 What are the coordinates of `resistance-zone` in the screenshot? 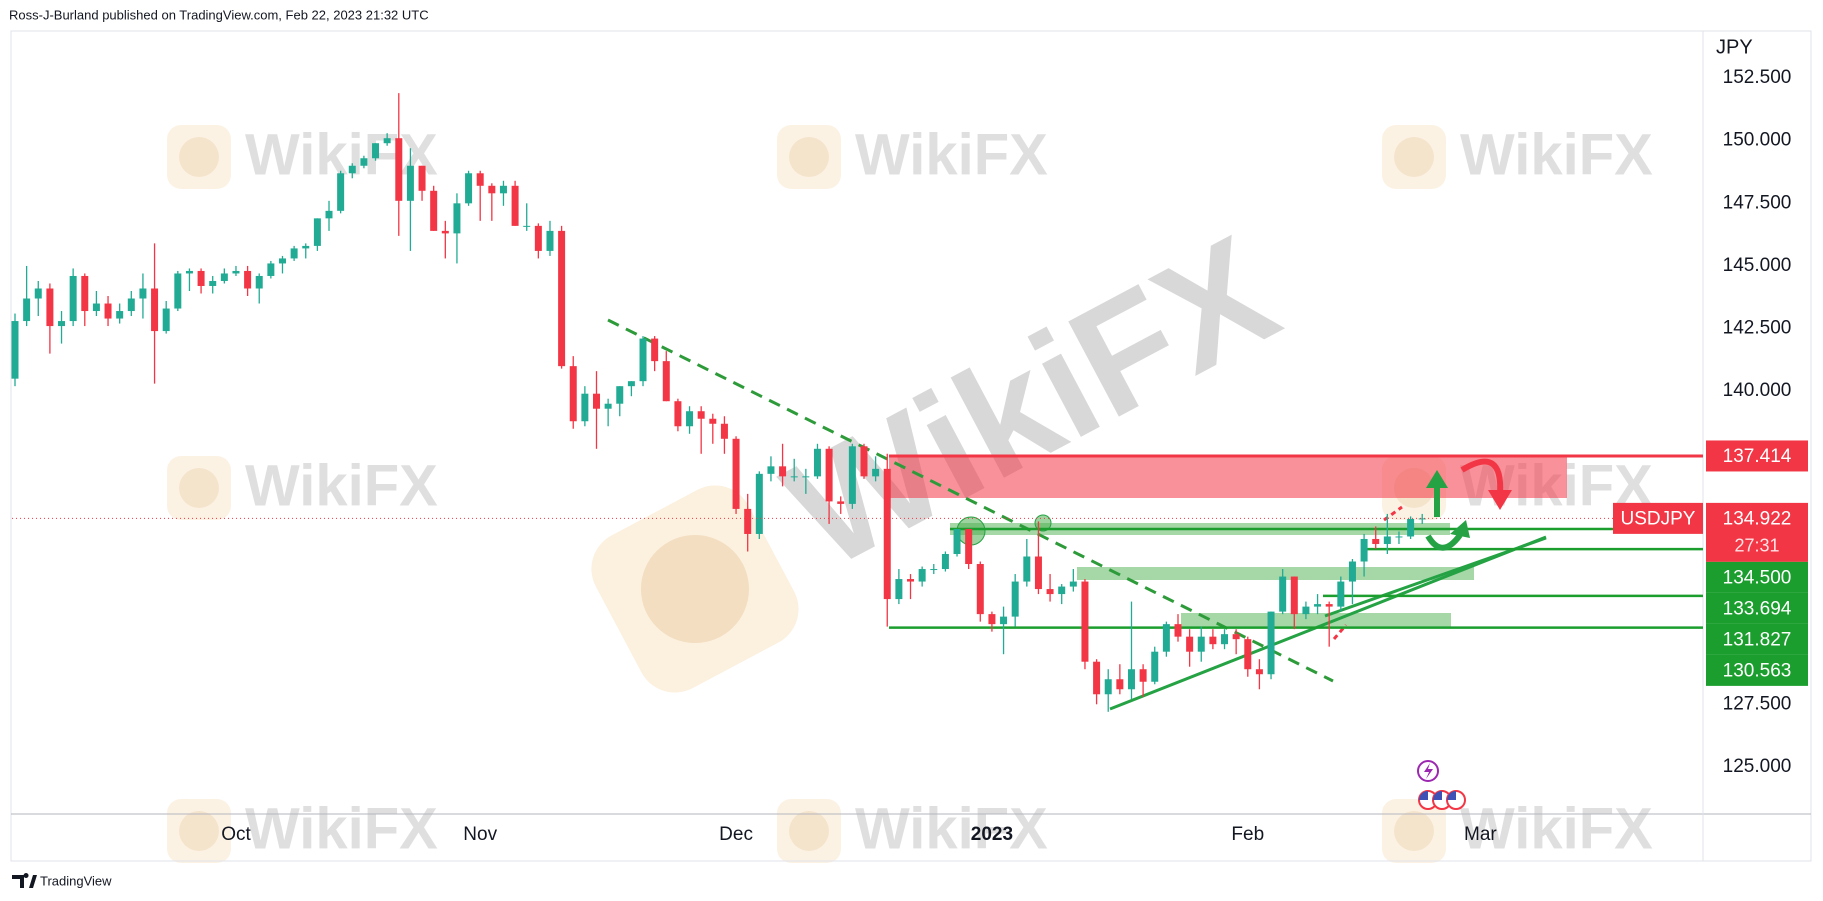 It's located at (1228, 476).